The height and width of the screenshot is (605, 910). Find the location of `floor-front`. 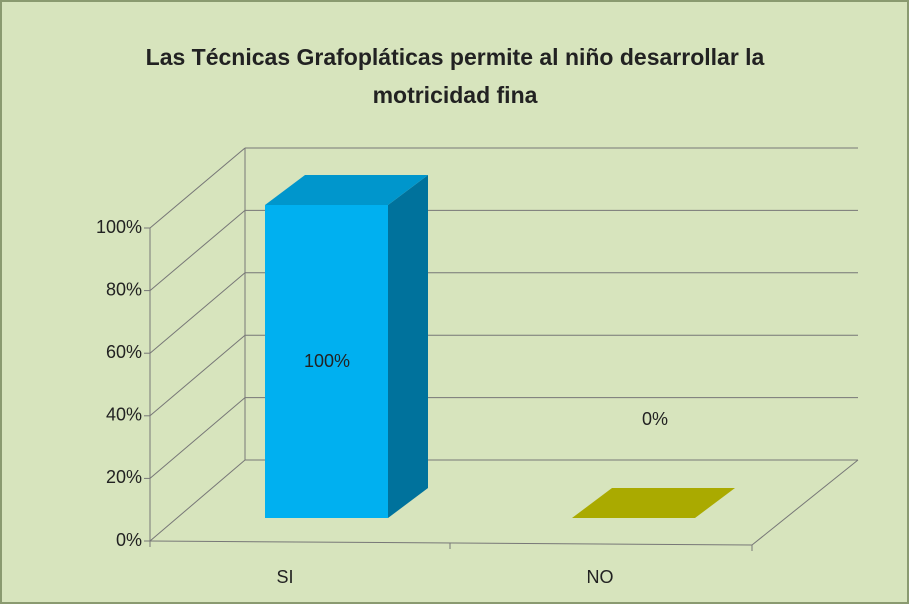

floor-front is located at coordinates (451, 543).